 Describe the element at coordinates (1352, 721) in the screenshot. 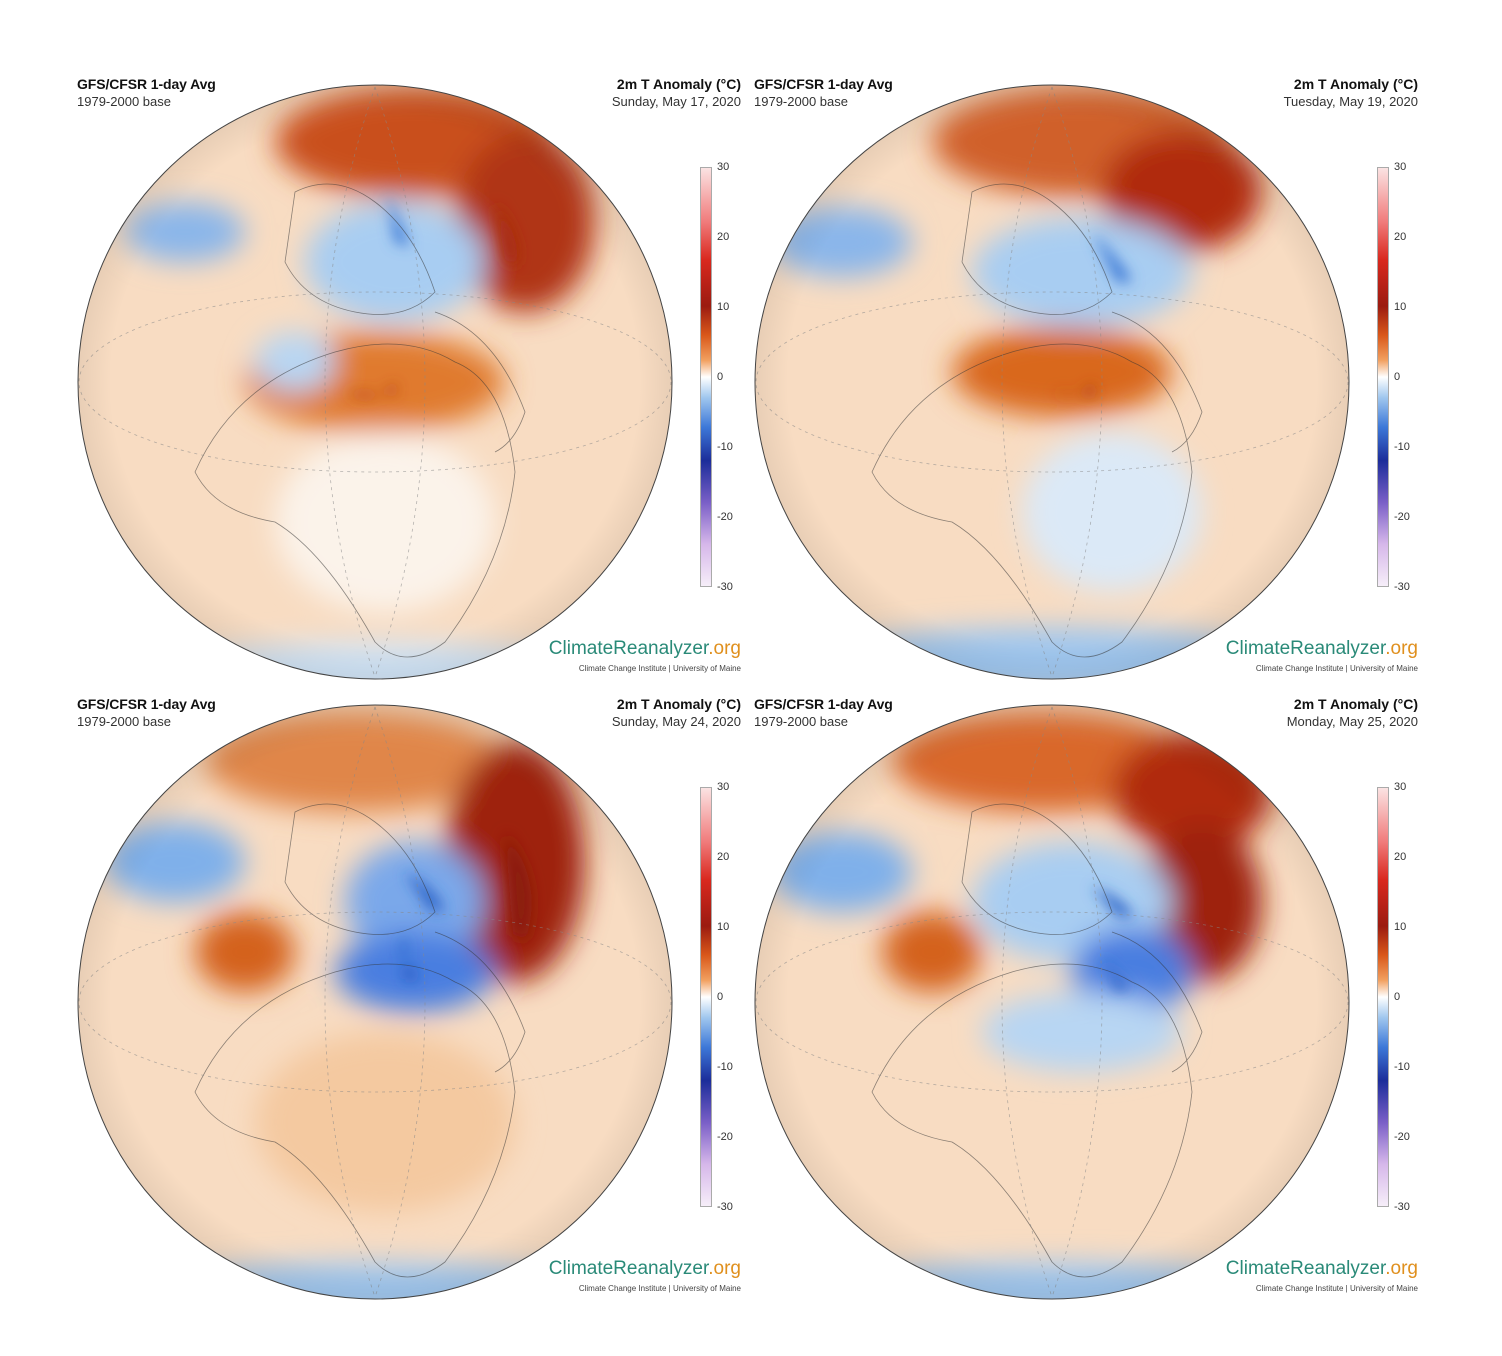

I see `date-label: Monday, May 25, 2020` at that location.